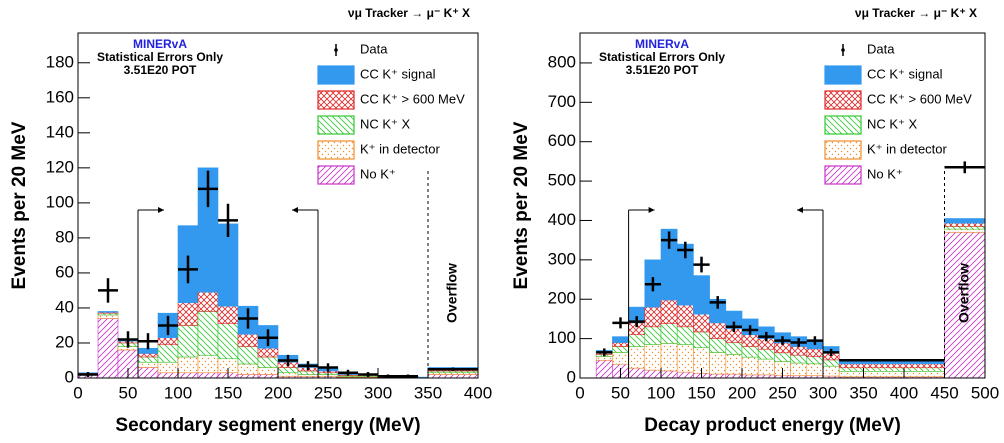 Image resolution: width=1004 pixels, height=443 pixels. Describe the element at coordinates (651, 210) in the screenshot. I see `cut-arrow-head` at that location.